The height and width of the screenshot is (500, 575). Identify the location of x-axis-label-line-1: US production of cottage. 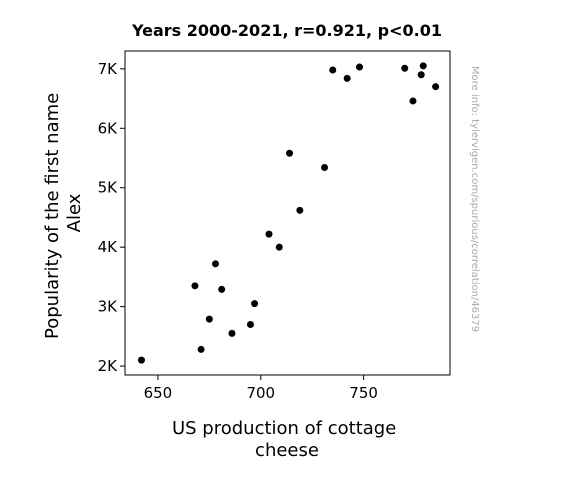
(284, 428).